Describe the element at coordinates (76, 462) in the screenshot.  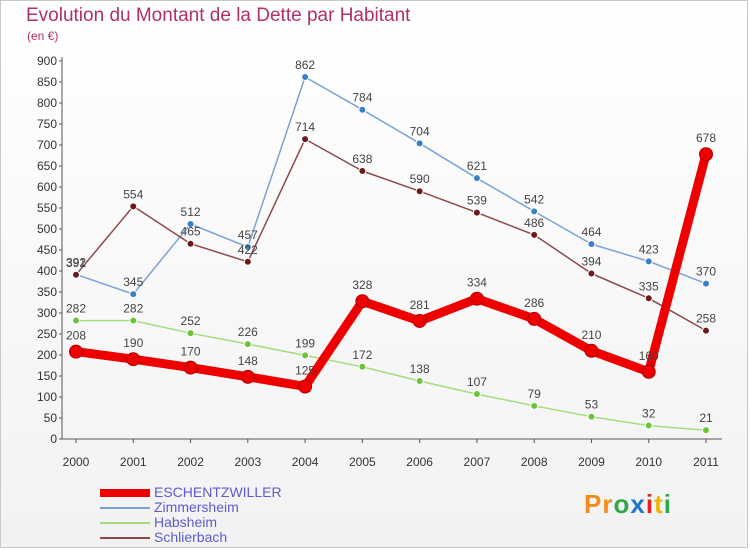
I see `x-tick-label: 2000` at that location.